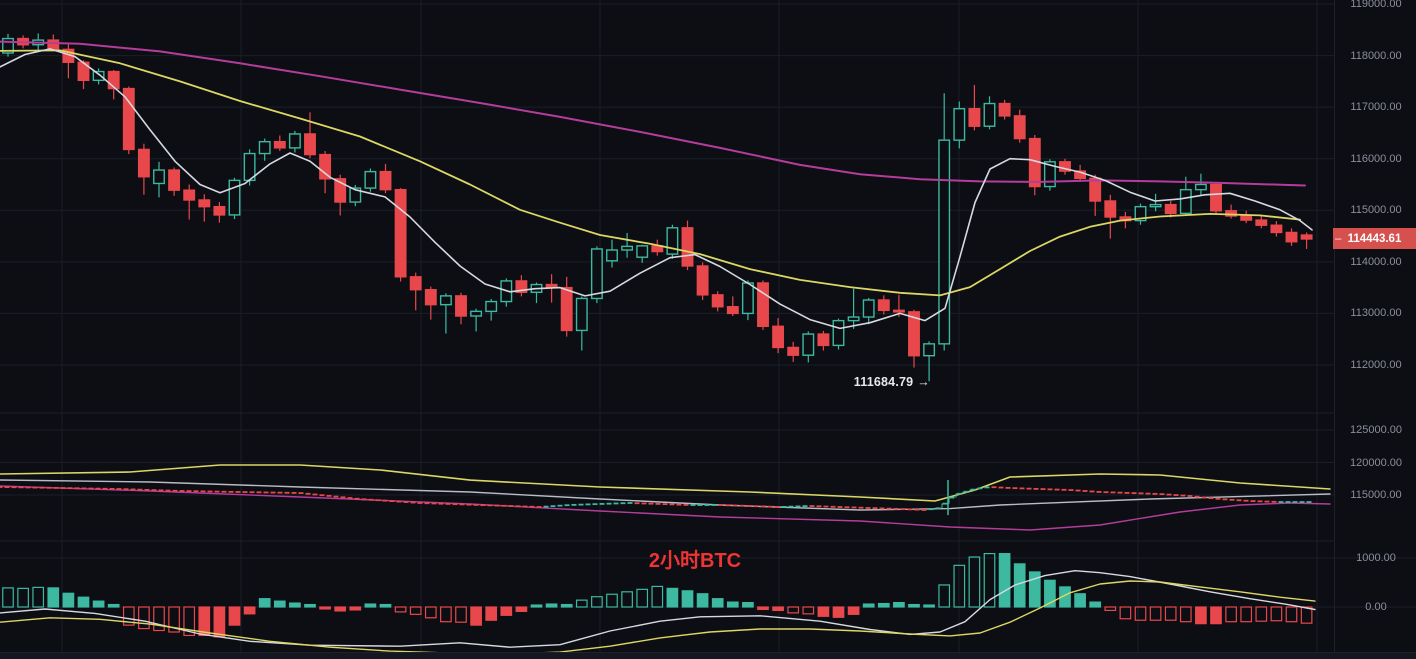 Image resolution: width=1416 pixels, height=659 pixels. What do you see at coordinates (1376, 210) in the screenshot?
I see `price-axis-label: 115000.00` at bounding box center [1376, 210].